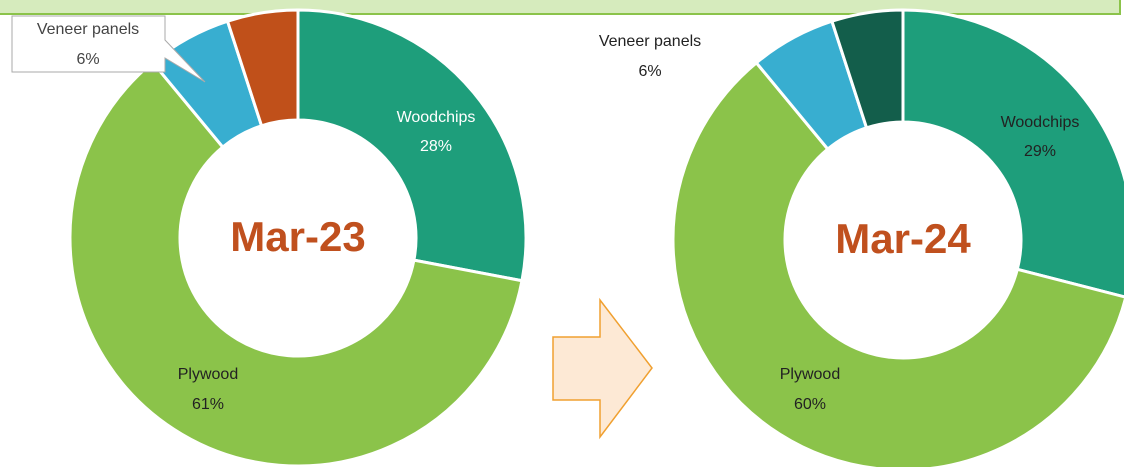  I want to click on callout-box, so click(108, 49).